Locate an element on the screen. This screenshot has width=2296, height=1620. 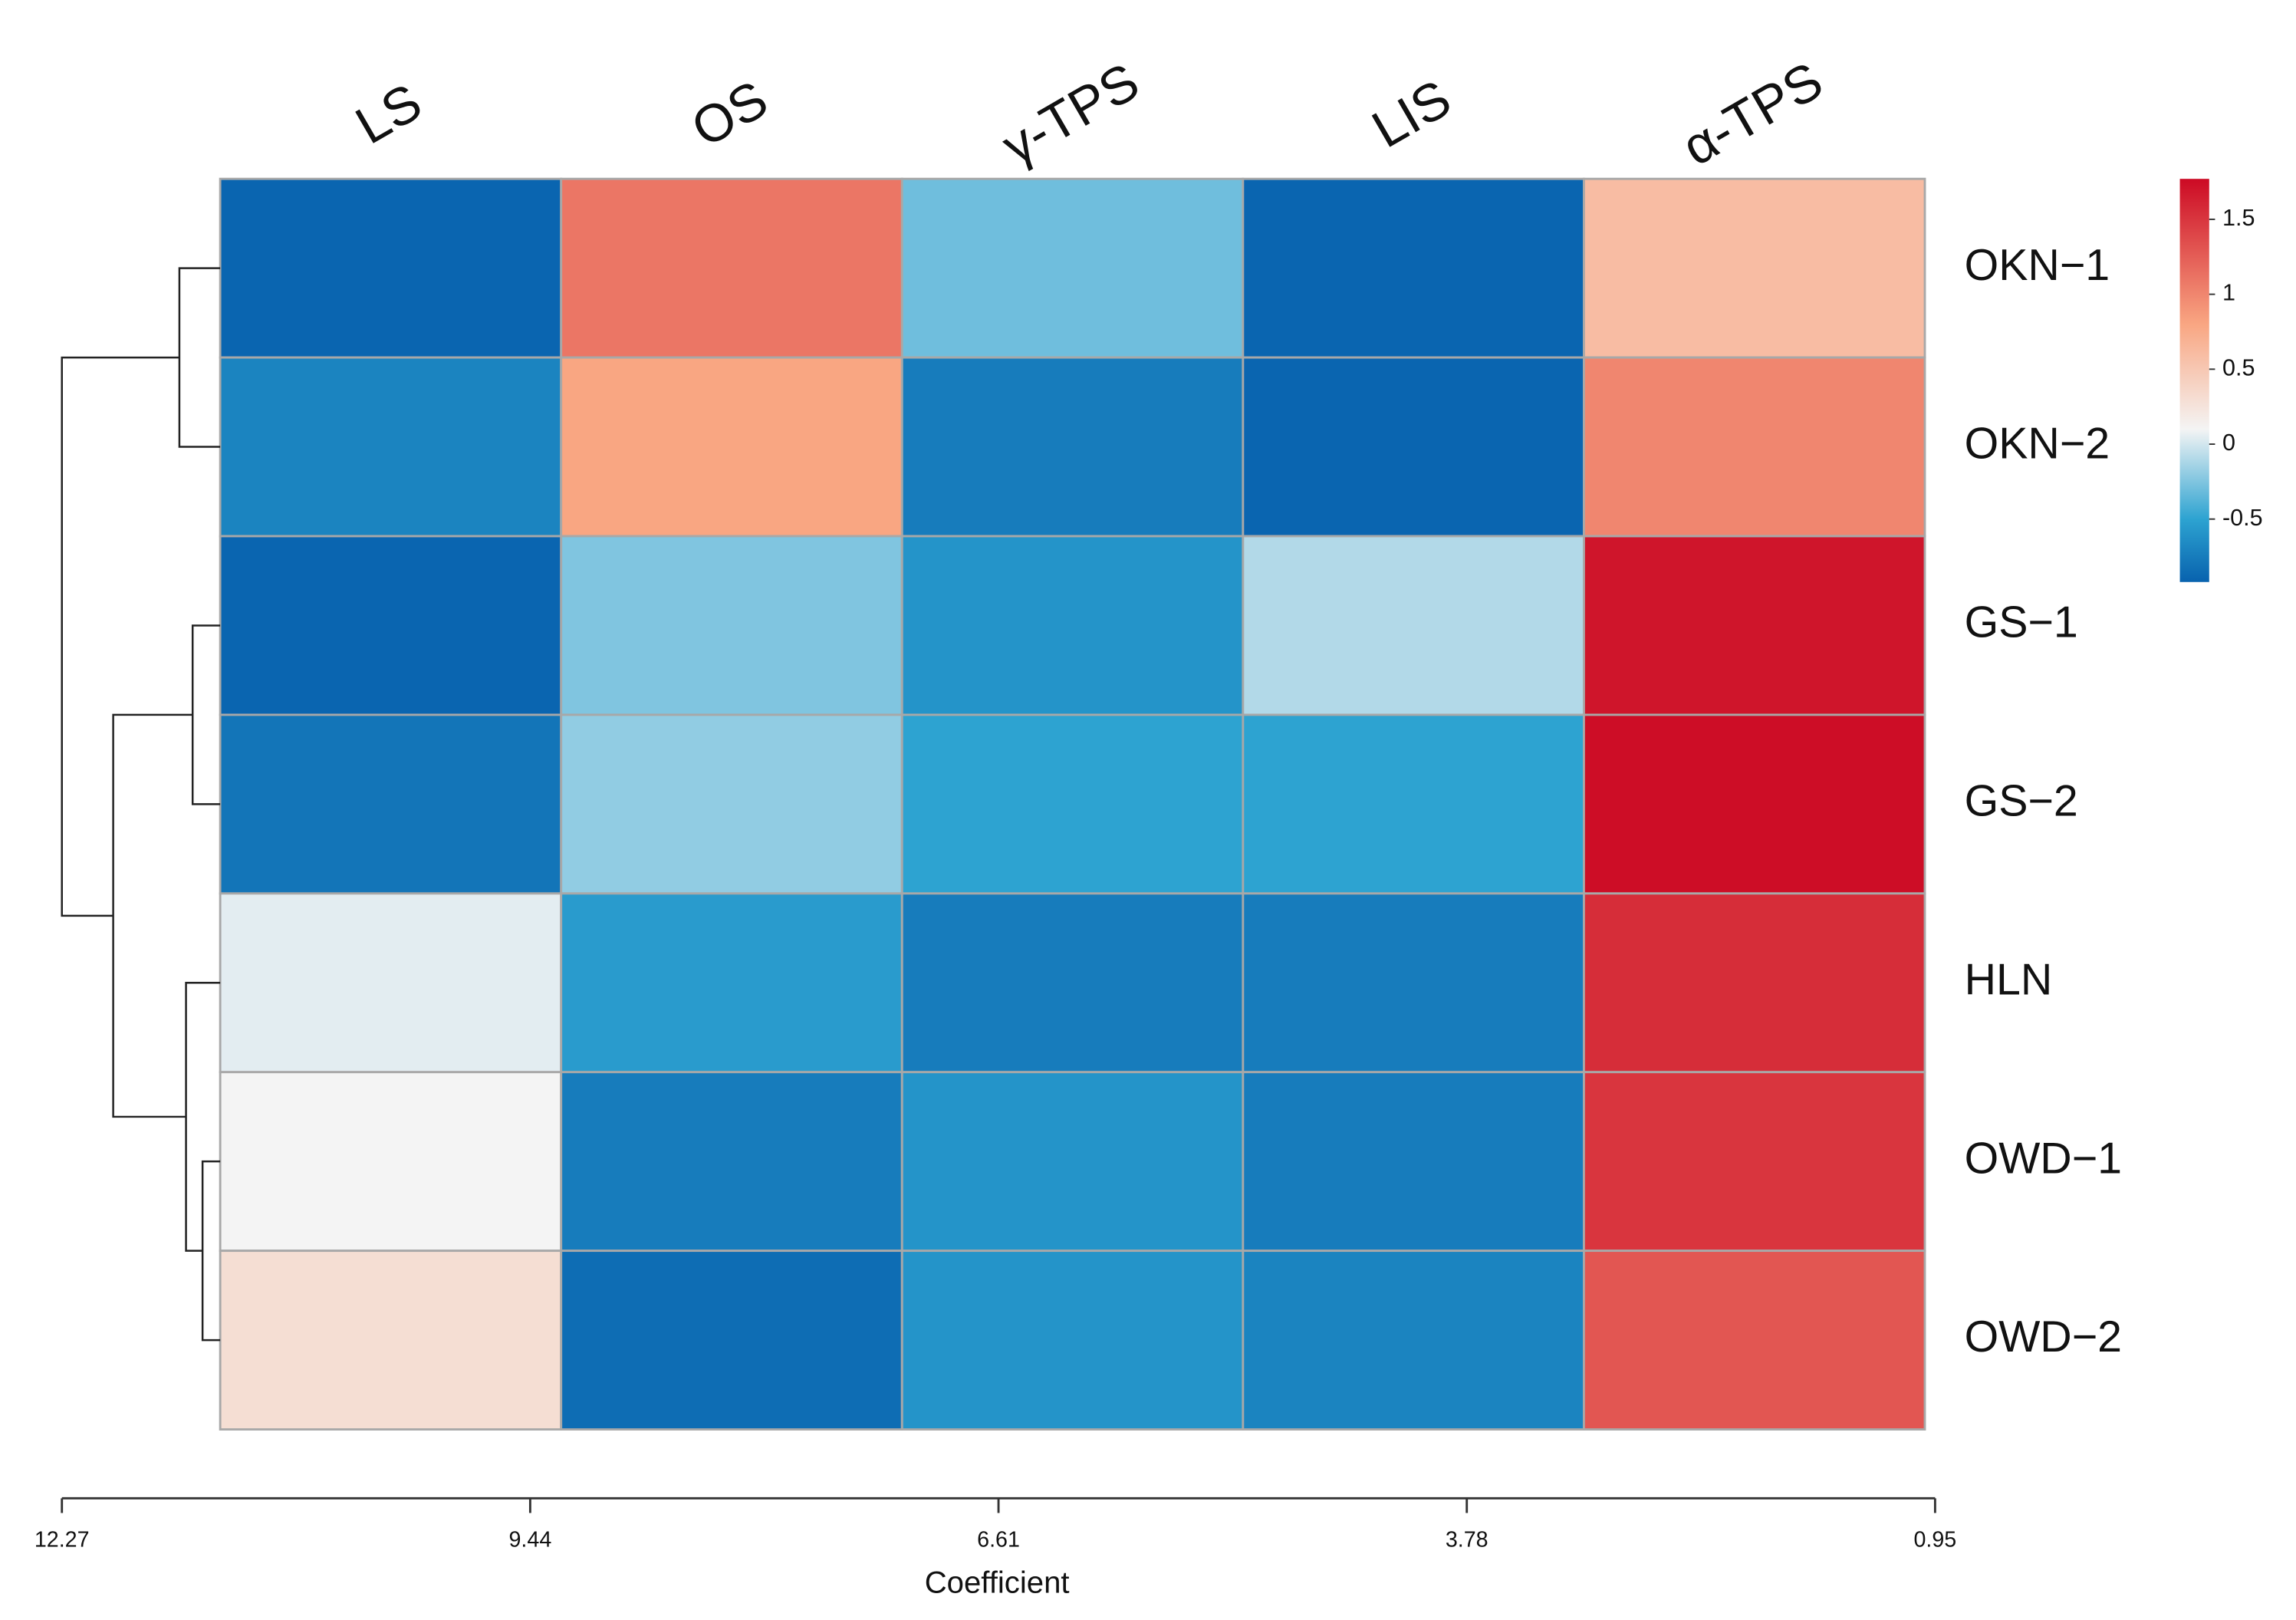
column-label: γ-TPS is located at coordinates (1070, 114).